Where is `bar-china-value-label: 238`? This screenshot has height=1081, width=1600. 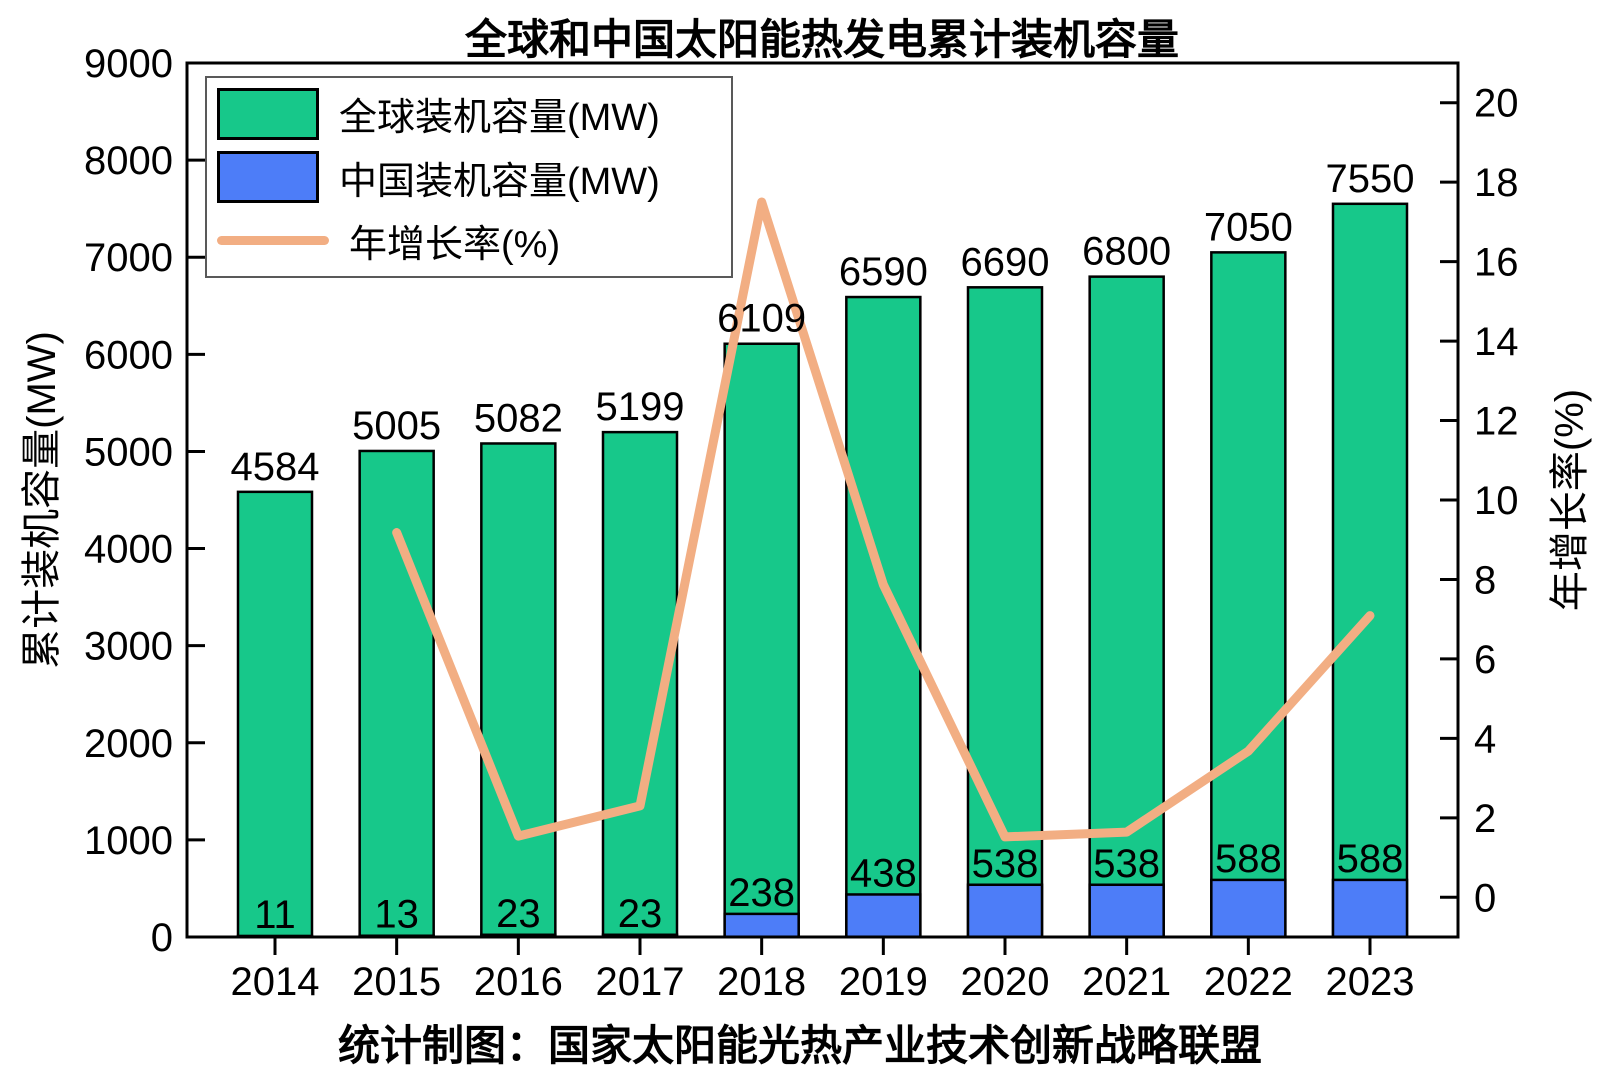 bar-china-value-label: 238 is located at coordinates (761, 893).